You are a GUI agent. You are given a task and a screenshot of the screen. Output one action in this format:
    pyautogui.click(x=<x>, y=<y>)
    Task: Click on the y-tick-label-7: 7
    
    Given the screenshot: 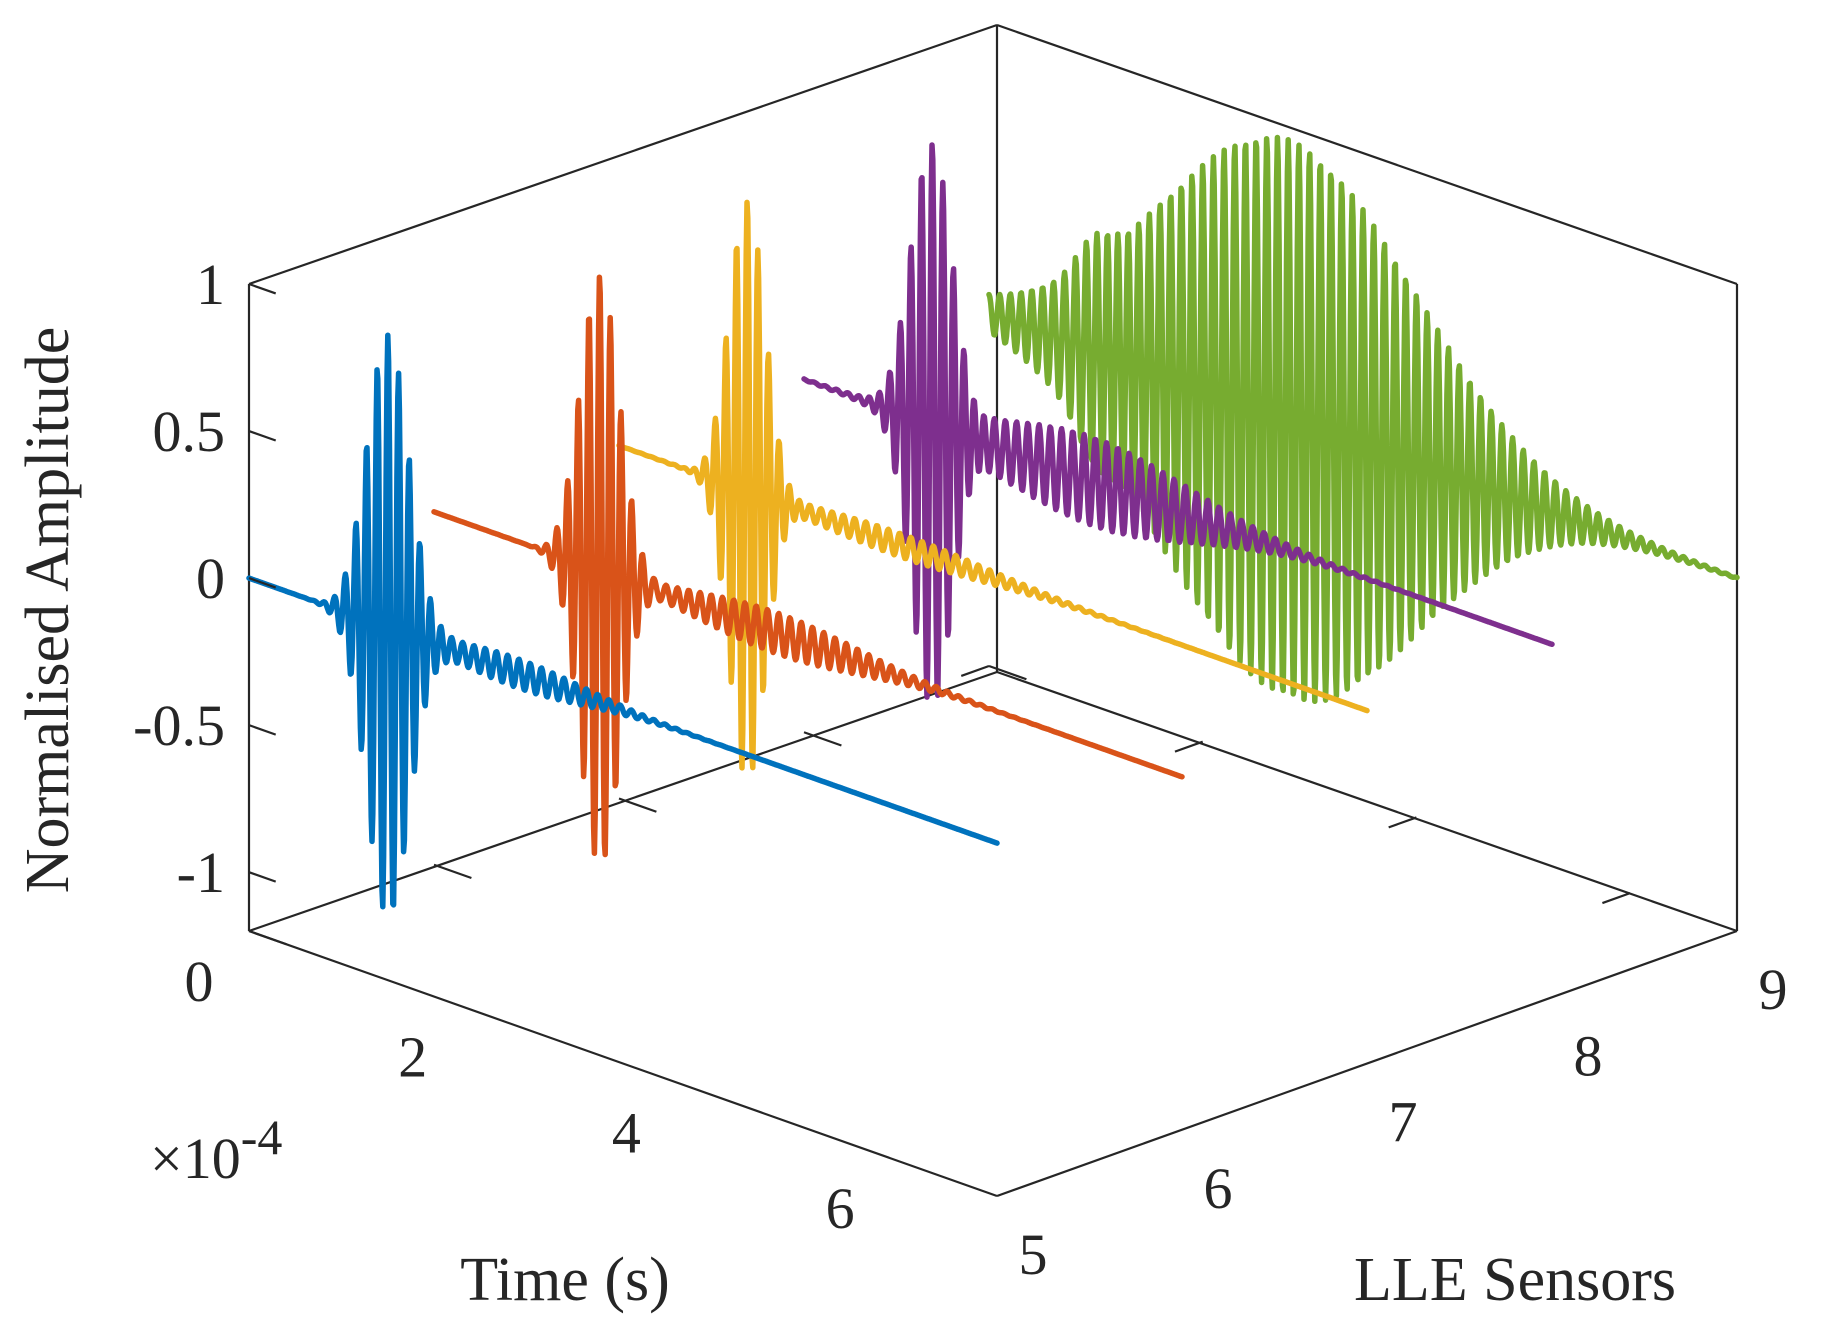 What is the action you would take?
    pyautogui.click(x=1403, y=1122)
    